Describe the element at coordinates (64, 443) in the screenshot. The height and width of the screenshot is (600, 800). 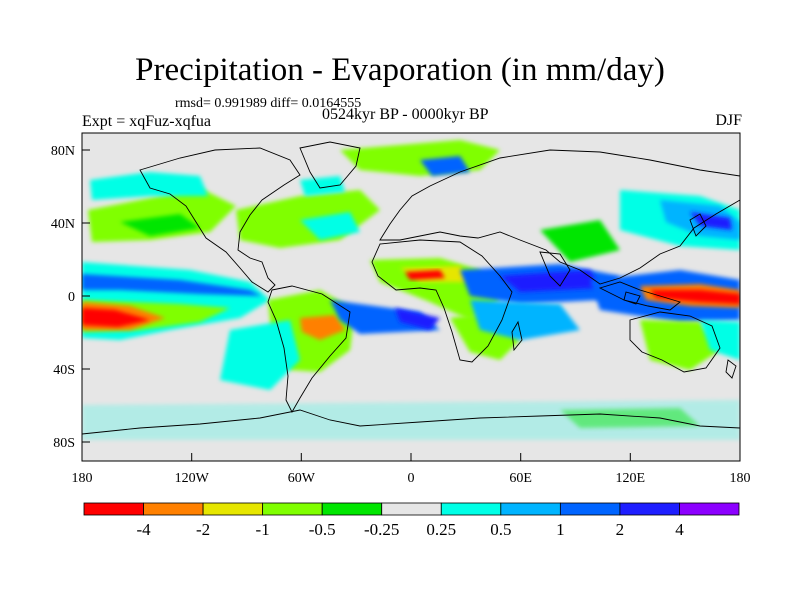
I see `lat-label-80s: 80S` at that location.